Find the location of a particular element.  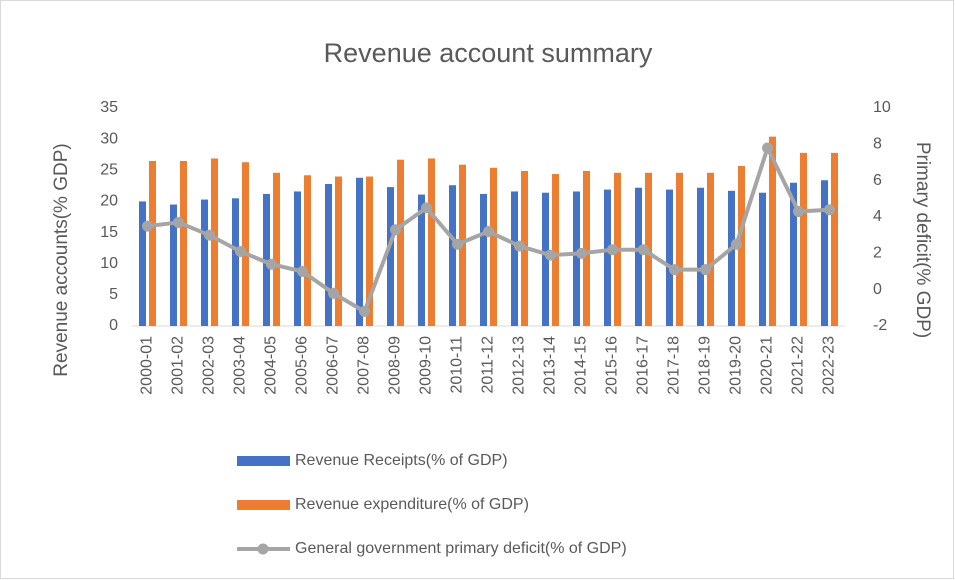

x-tick-label: 2005-06 is located at coordinates (302, 365).